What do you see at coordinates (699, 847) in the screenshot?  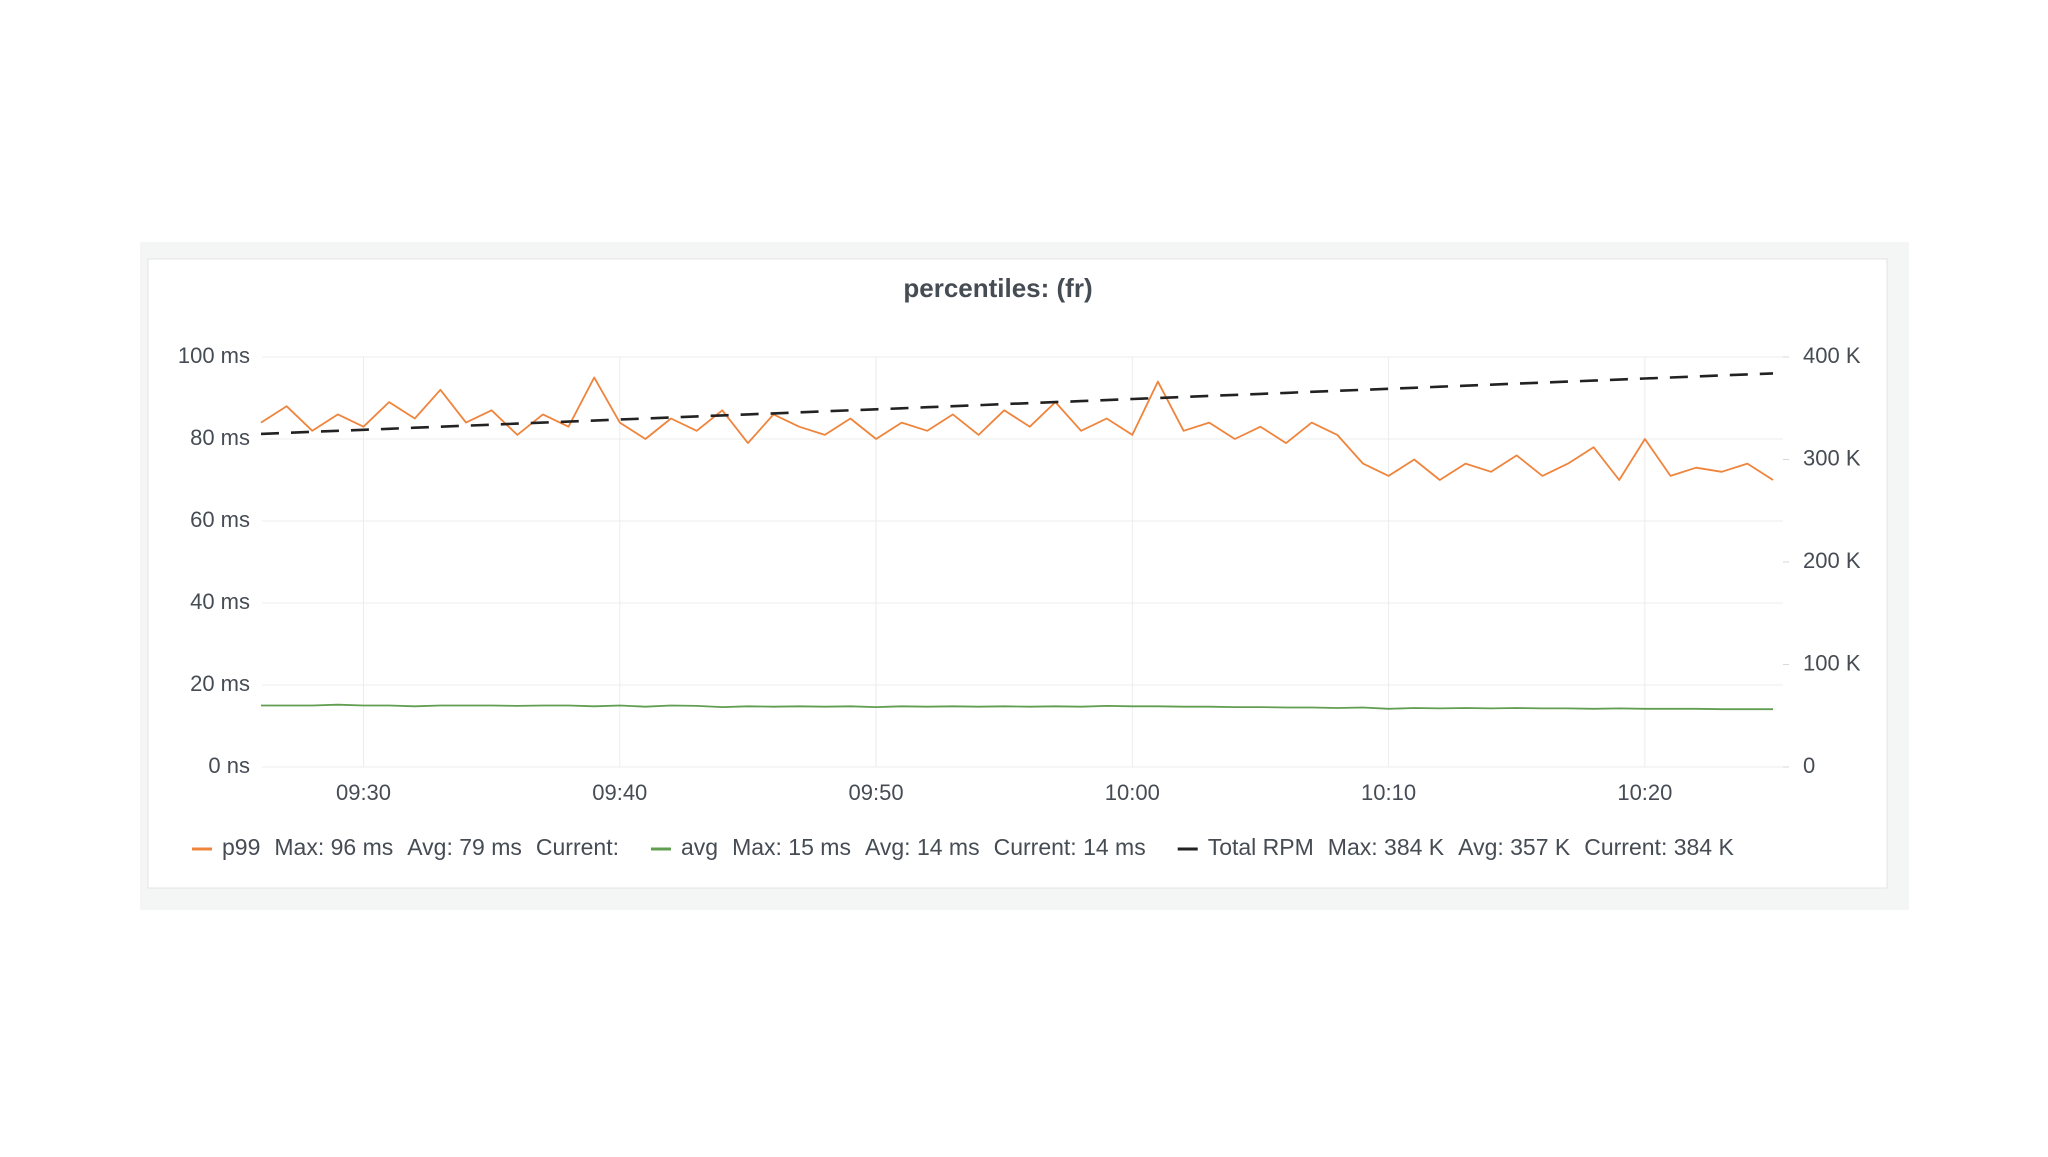 I see `legend-label: avg` at bounding box center [699, 847].